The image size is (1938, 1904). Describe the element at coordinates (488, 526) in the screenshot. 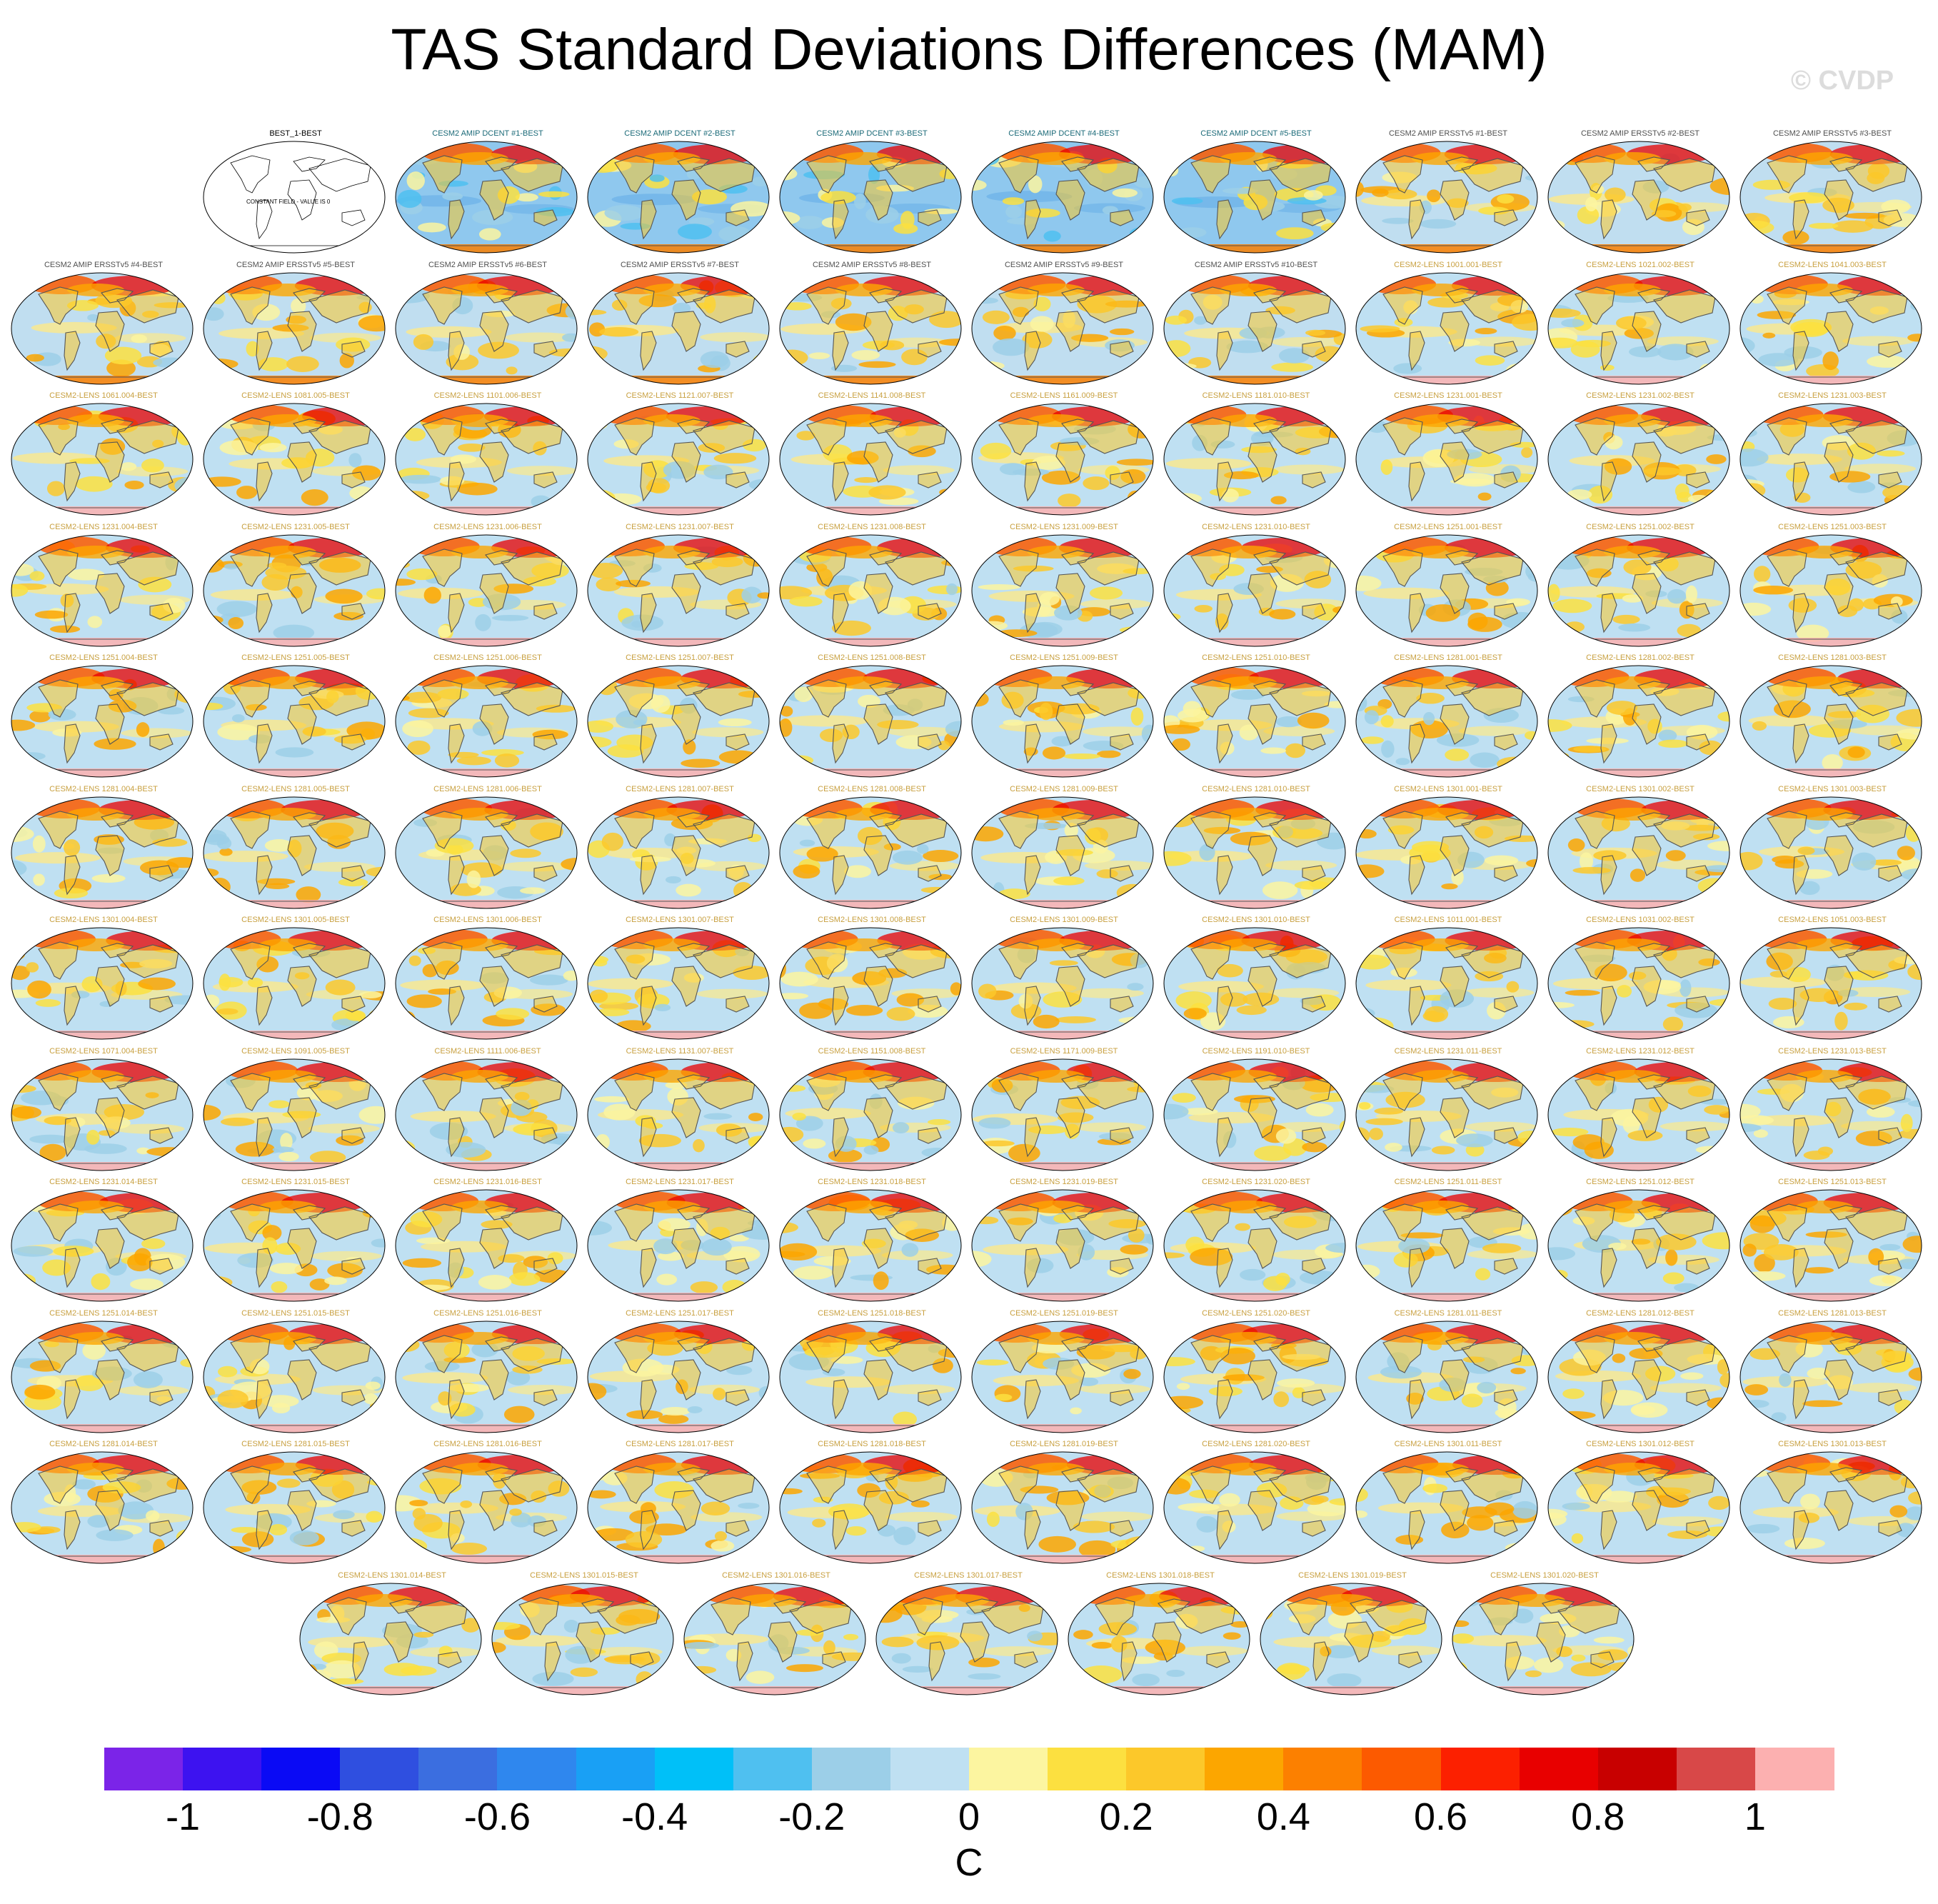

I see `map-panel-label: CESM2-LENS 1231.006-BEST` at that location.